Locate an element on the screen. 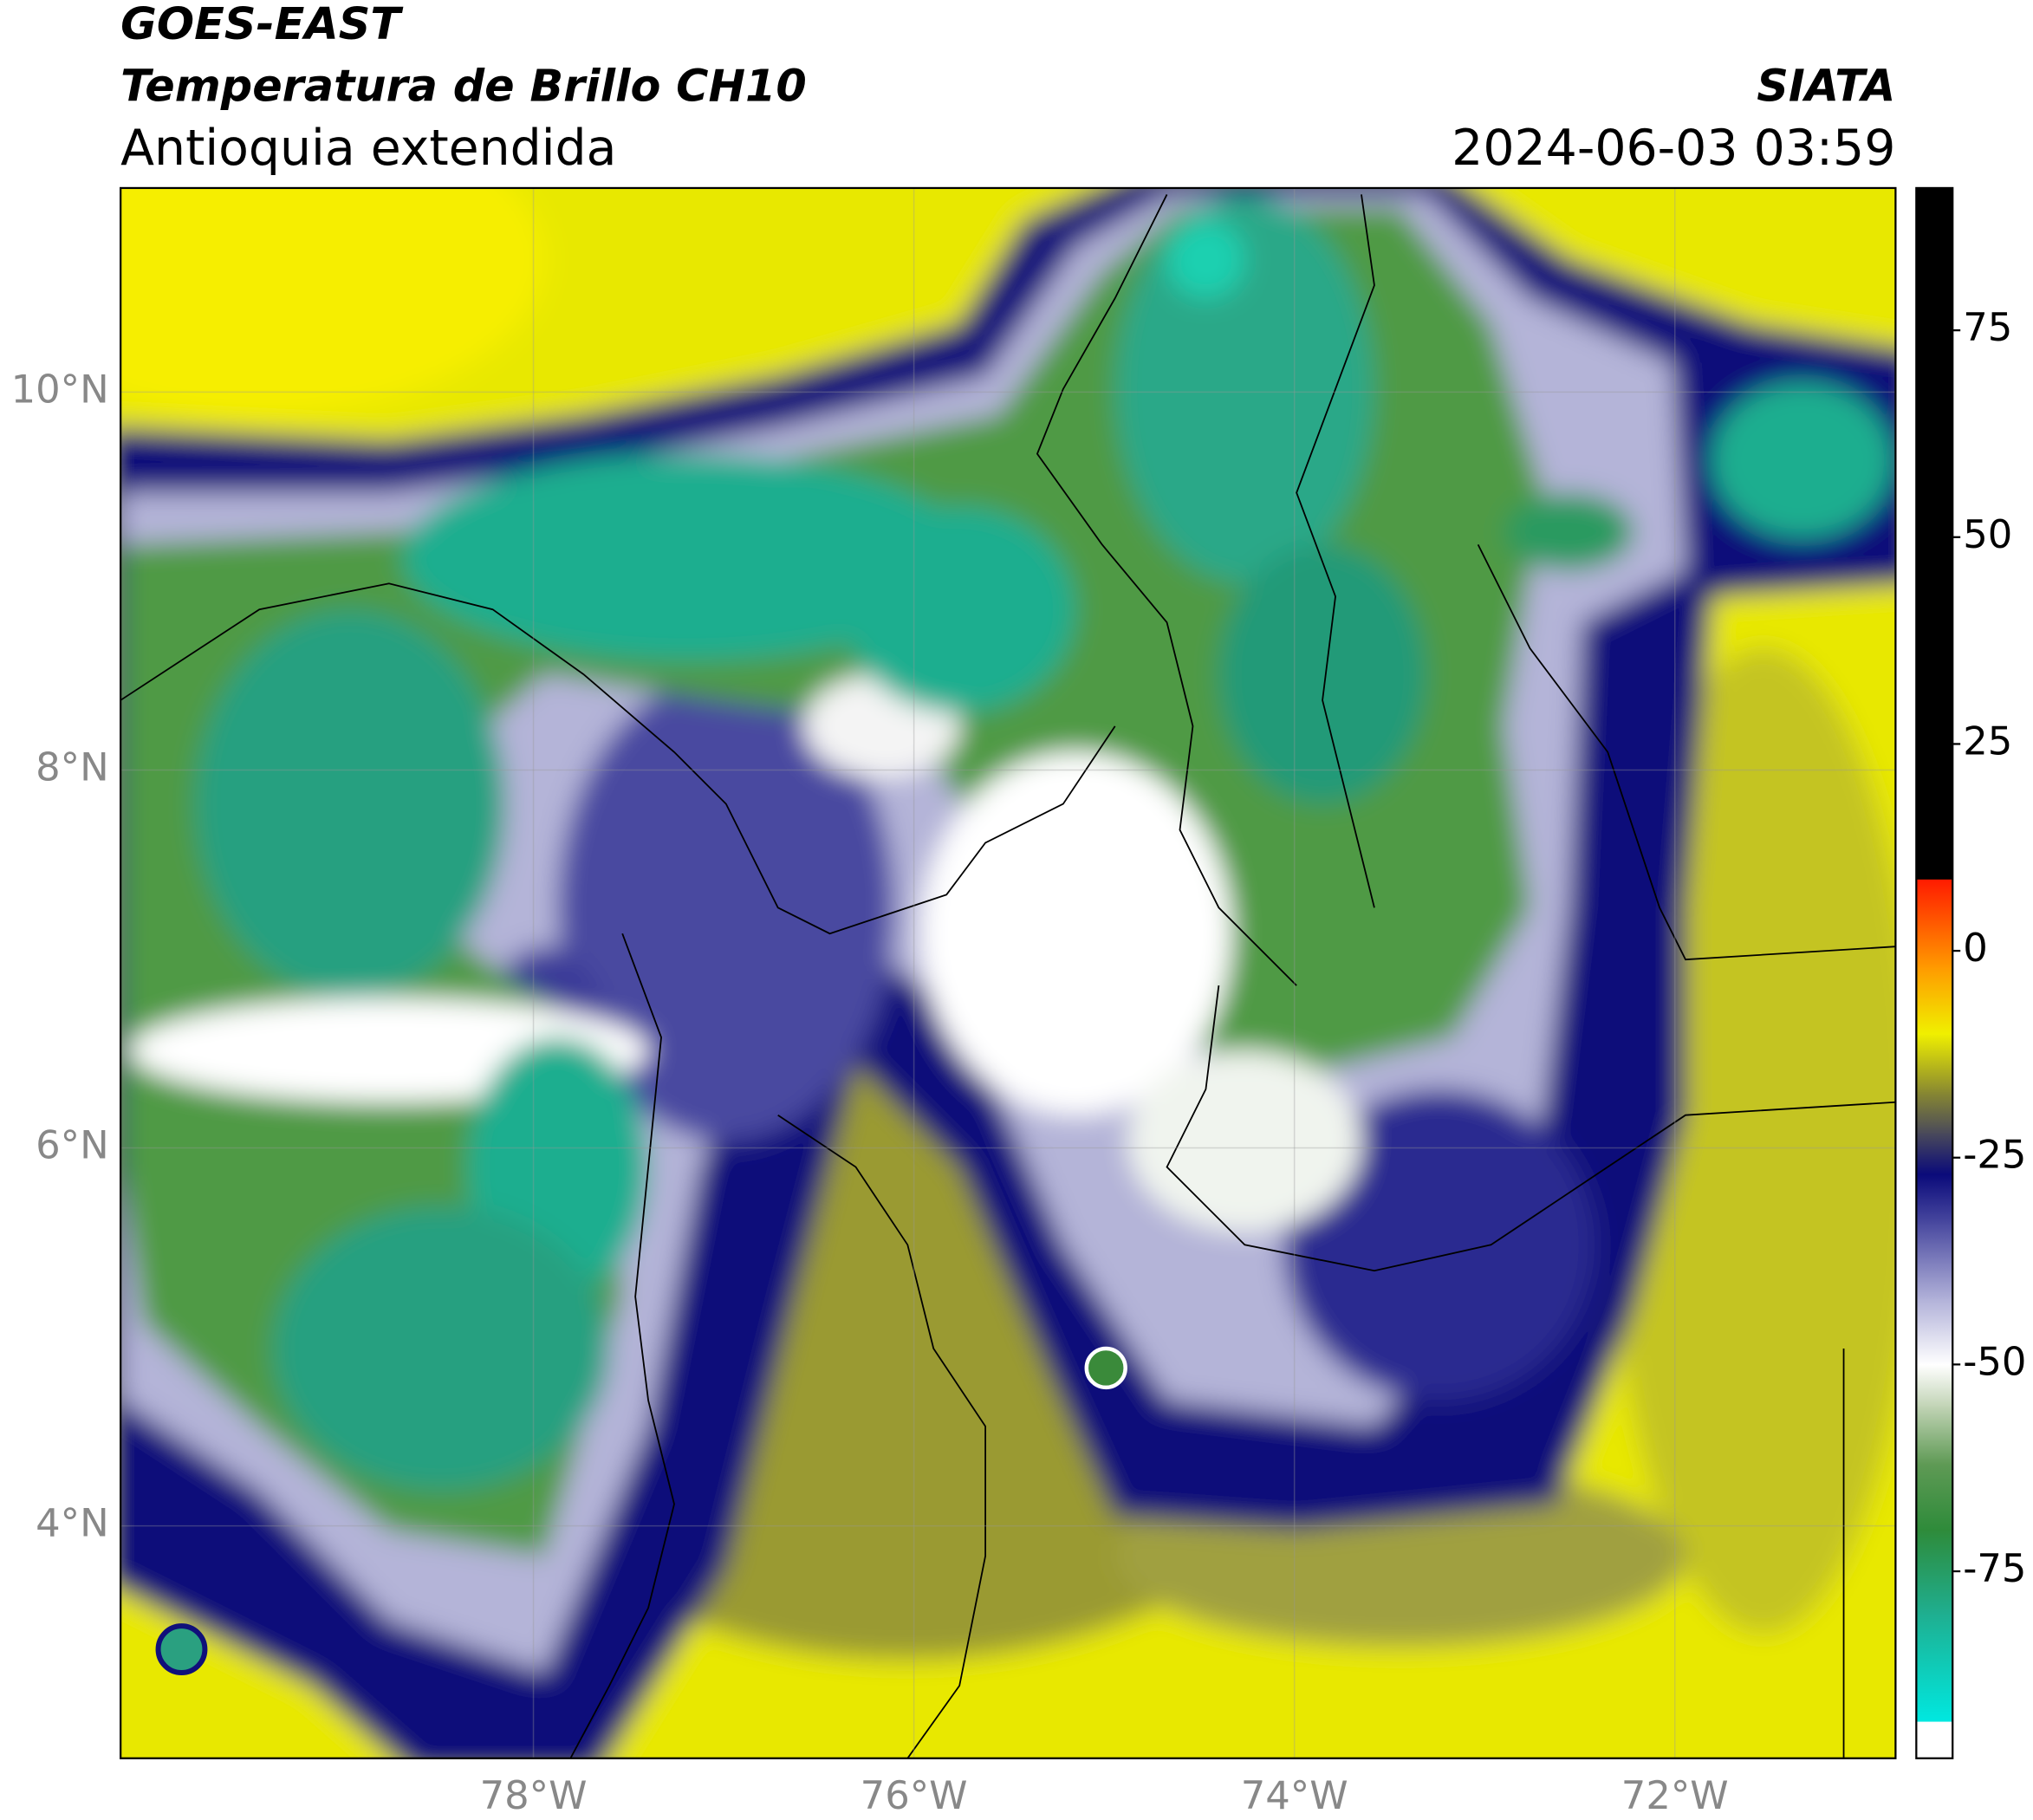  x-tick-label: 76°W is located at coordinates (914, 1795).